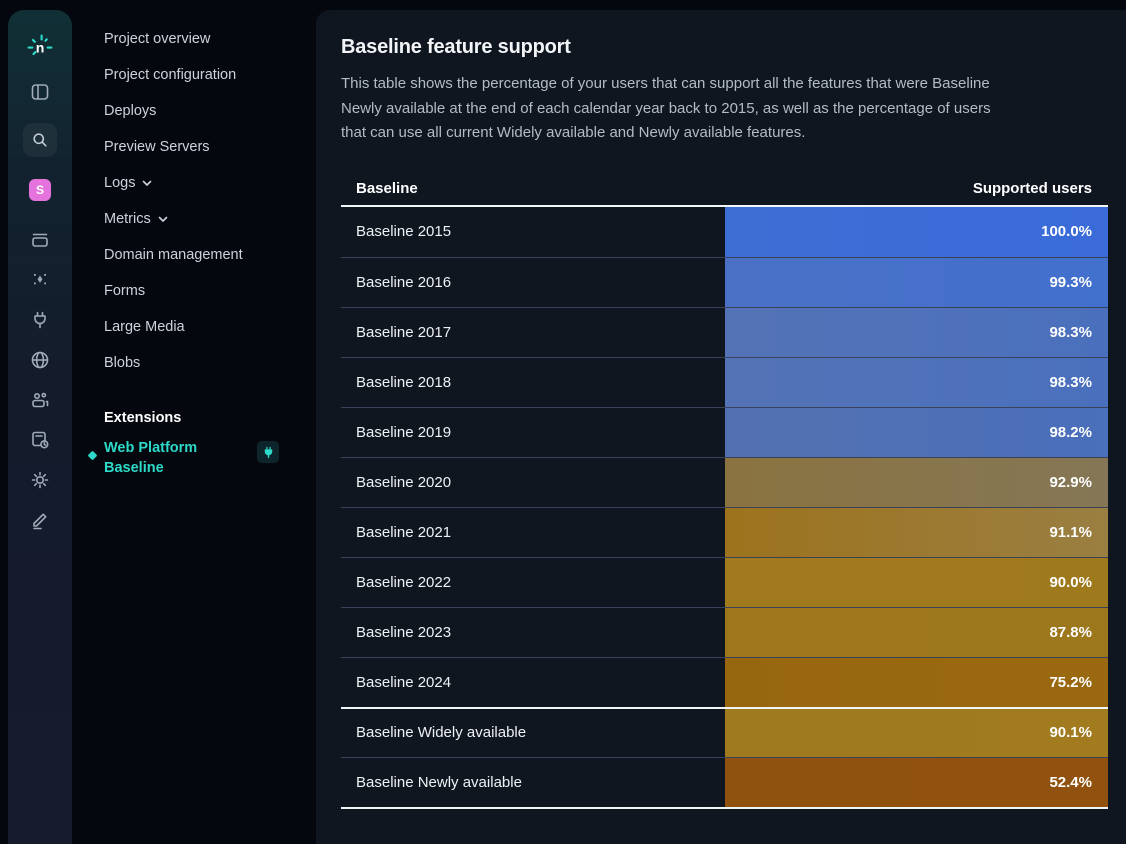 The image size is (1126, 844). Describe the element at coordinates (916, 432) in the screenshot. I see `row-value-bar: 98.2%` at that location.